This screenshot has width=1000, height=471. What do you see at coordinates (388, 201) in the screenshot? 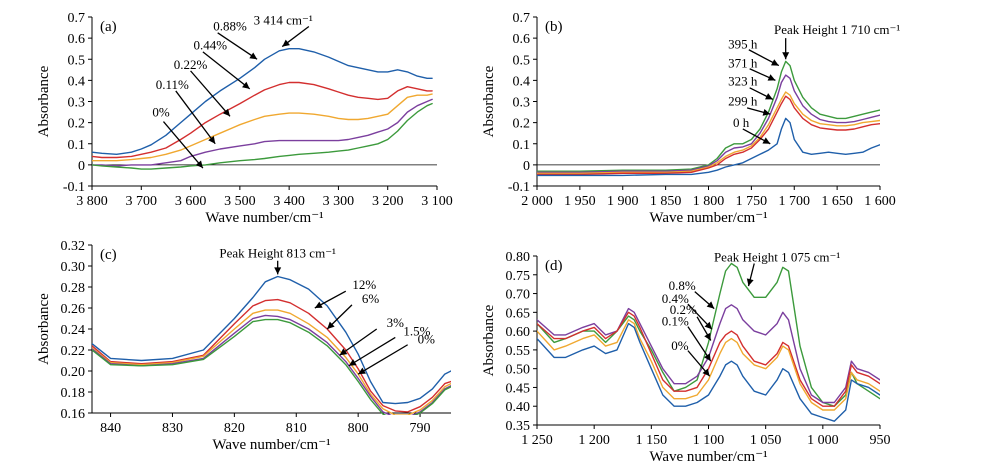
I see `panel-a-x-tick-label: 3 200` at bounding box center [388, 201].